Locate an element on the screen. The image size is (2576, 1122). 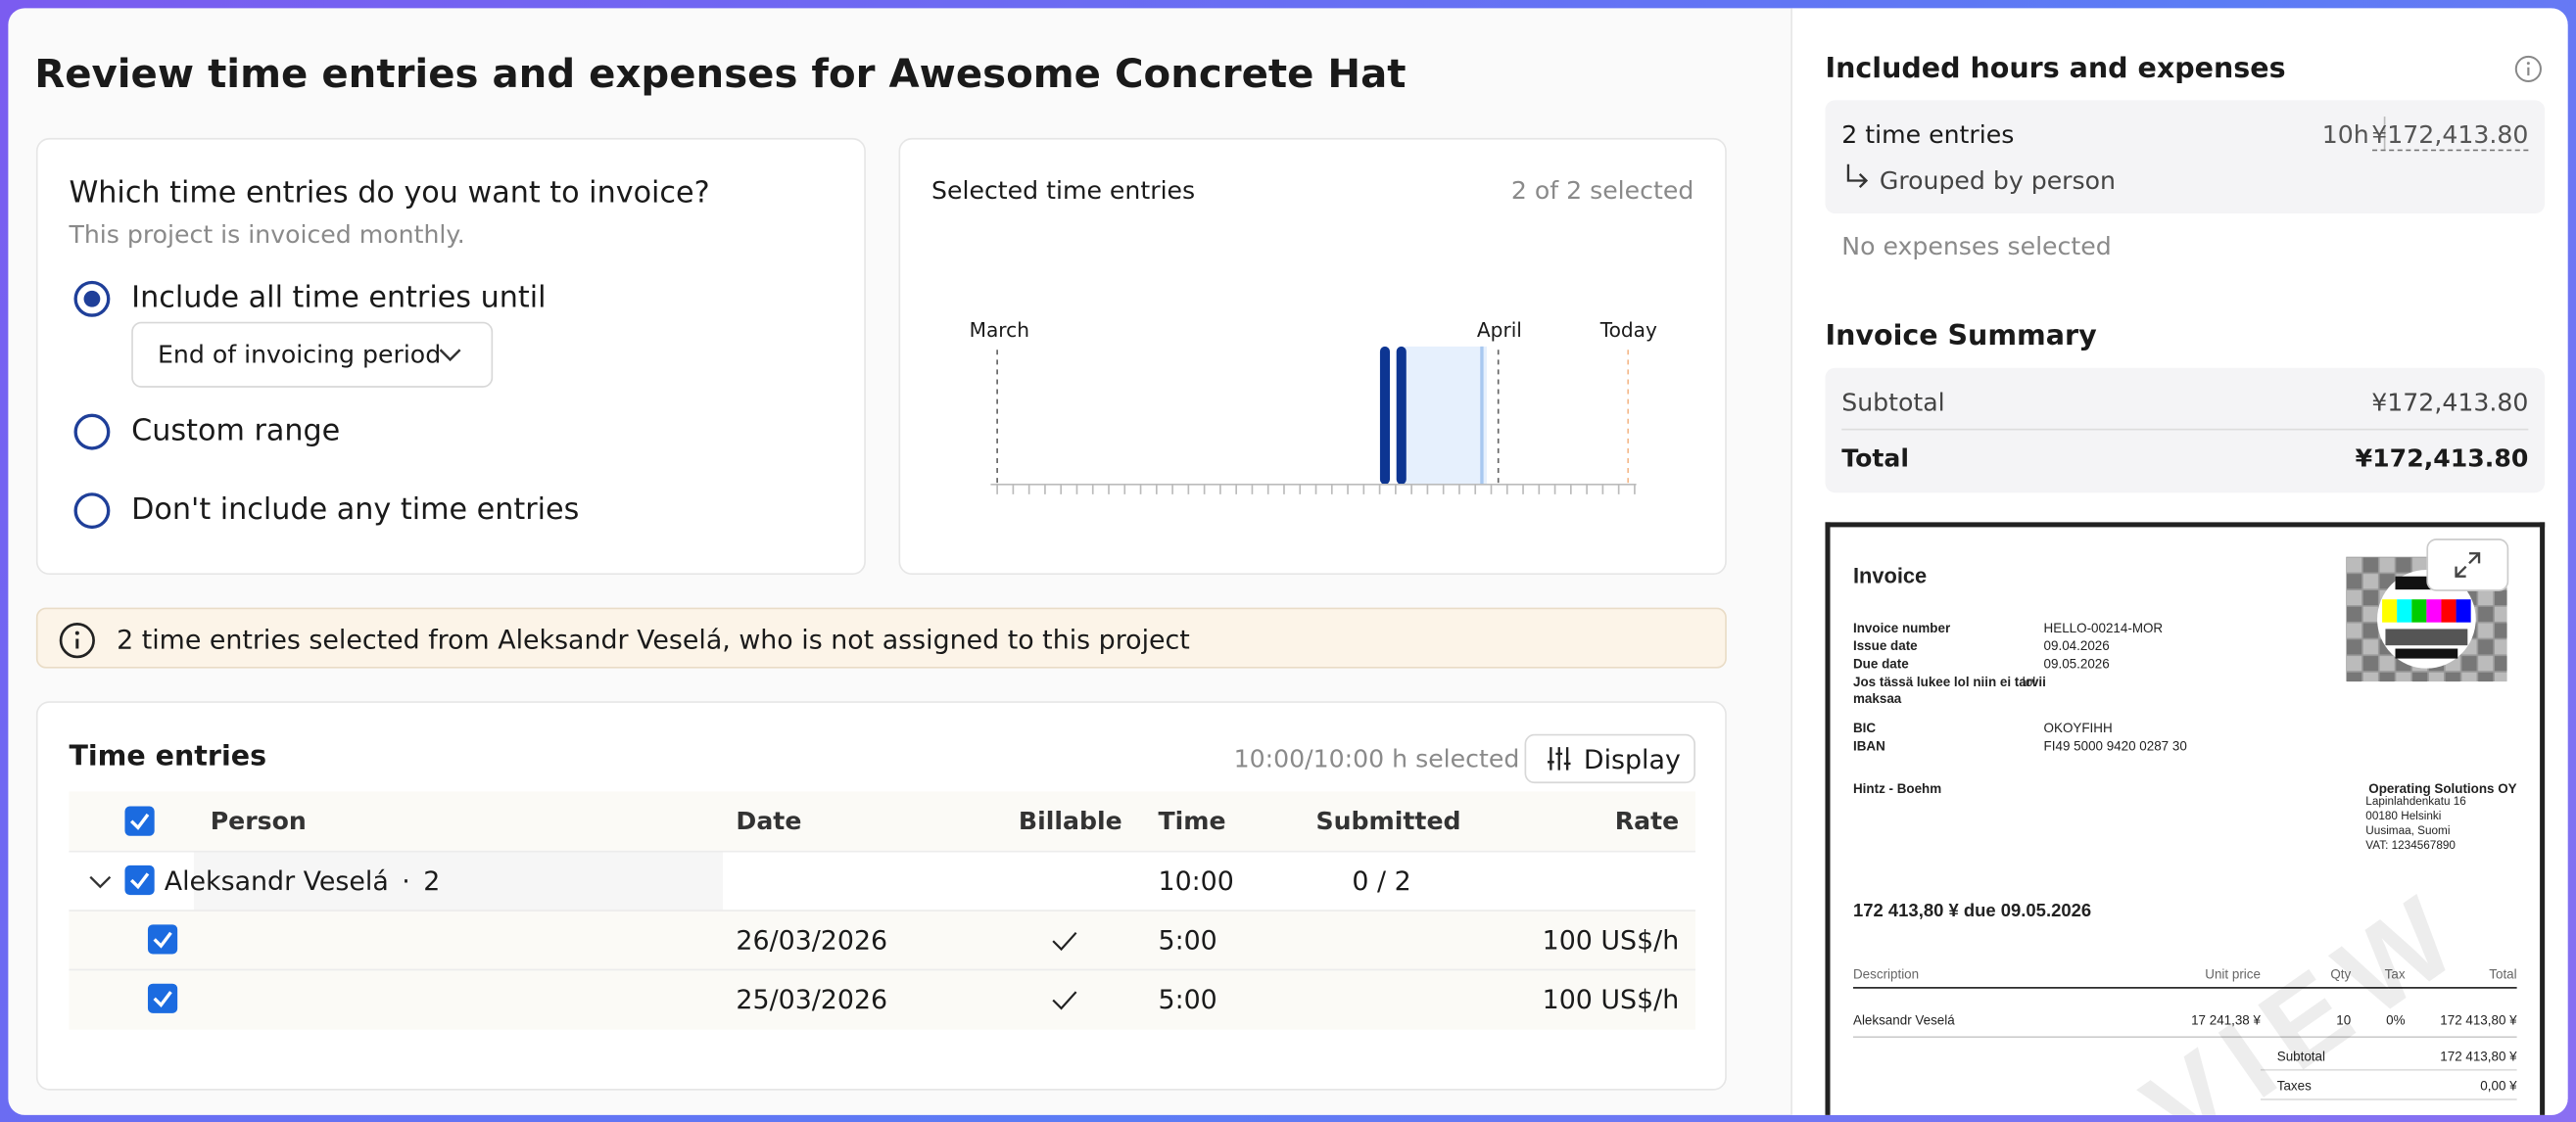
invoice-cell: 0% is located at coordinates (2396, 1020).